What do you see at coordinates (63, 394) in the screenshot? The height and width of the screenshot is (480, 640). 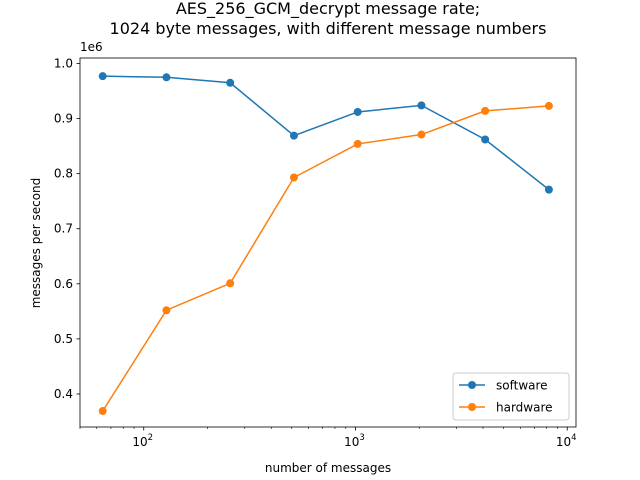 I see `y-tick-label: 0.4` at bounding box center [63, 394].